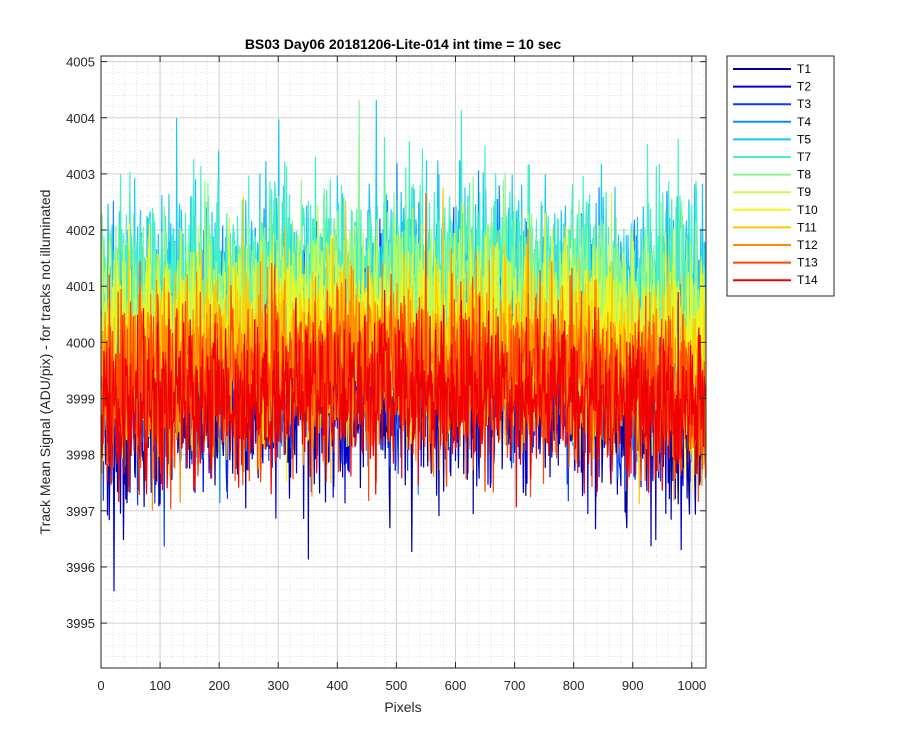 The height and width of the screenshot is (755, 900). I want to click on x-tick-label: 900, so click(633, 685).